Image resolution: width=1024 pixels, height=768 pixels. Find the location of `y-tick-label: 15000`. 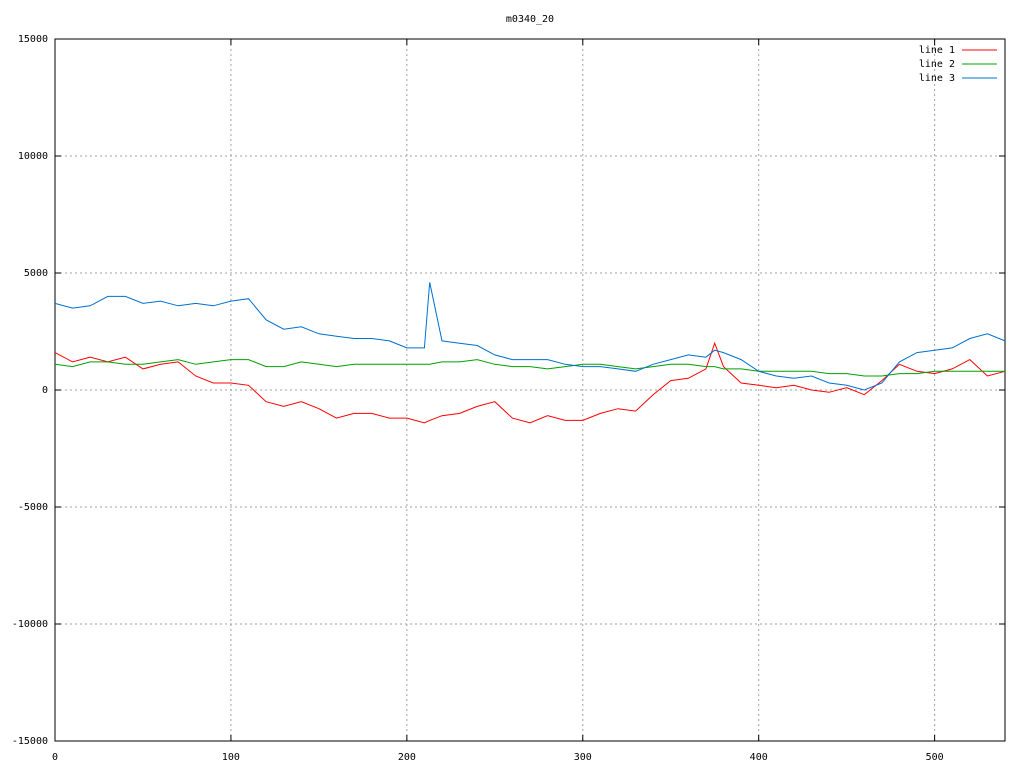

y-tick-label: 15000 is located at coordinates (33, 39).